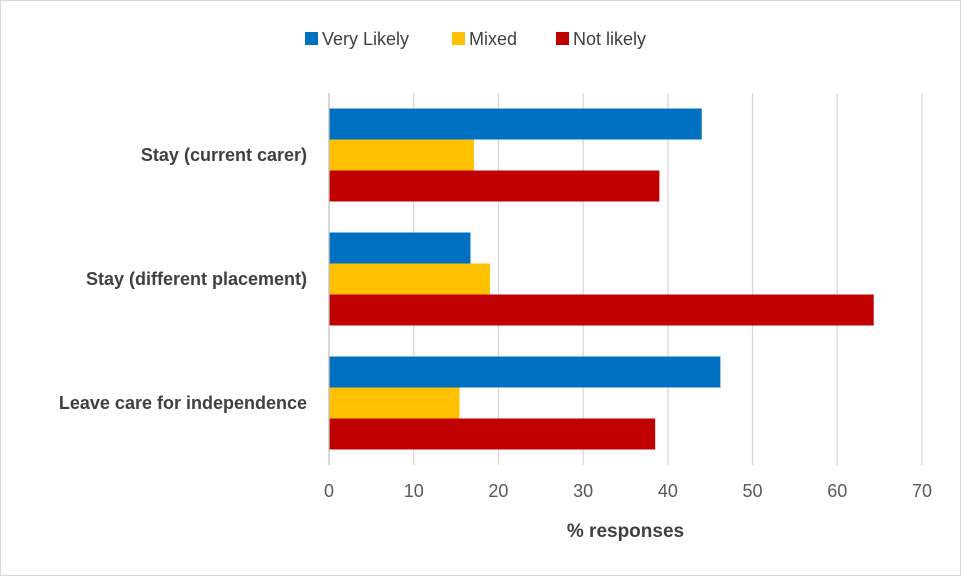 The width and height of the screenshot is (961, 576). What do you see at coordinates (414, 491) in the screenshot?
I see `x-tick-label-10: 10` at bounding box center [414, 491].